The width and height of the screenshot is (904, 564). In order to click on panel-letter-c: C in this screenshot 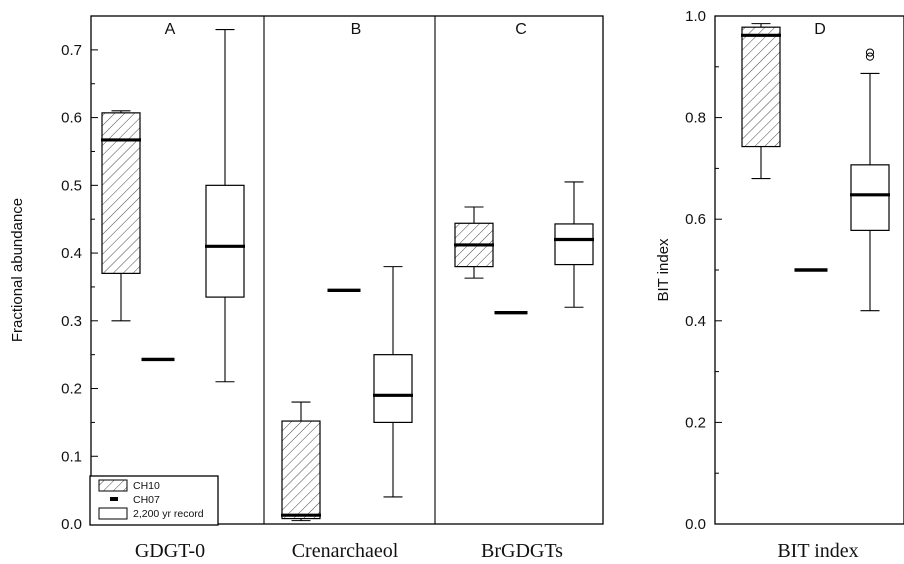, I will do `click(521, 29)`.